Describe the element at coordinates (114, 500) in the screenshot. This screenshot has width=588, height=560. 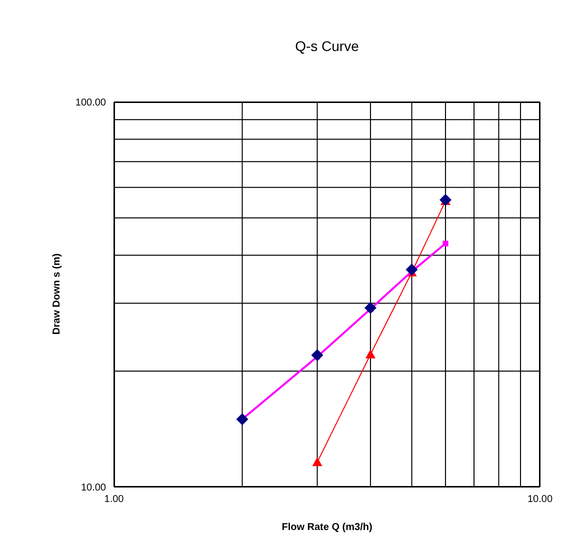
I see `x-tick-label: 1.00` at that location.